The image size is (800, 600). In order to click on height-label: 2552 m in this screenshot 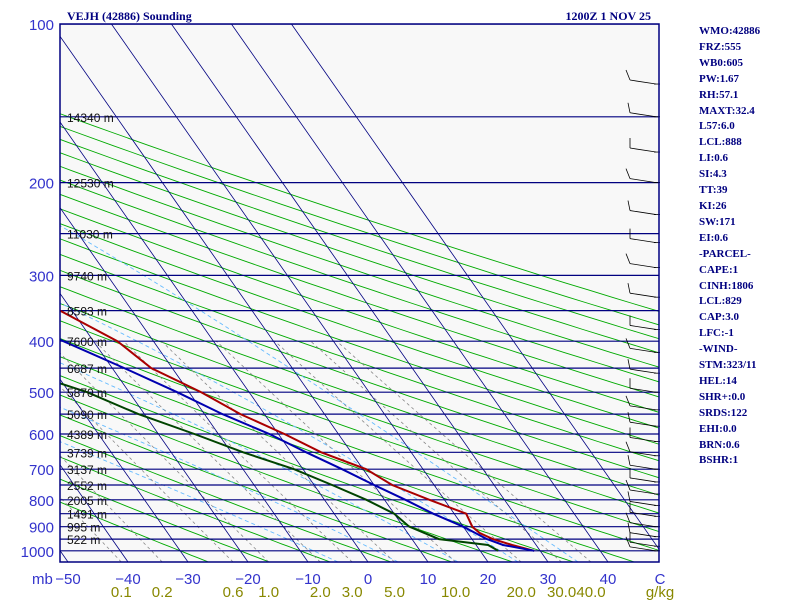, I will do `click(87, 486)`.